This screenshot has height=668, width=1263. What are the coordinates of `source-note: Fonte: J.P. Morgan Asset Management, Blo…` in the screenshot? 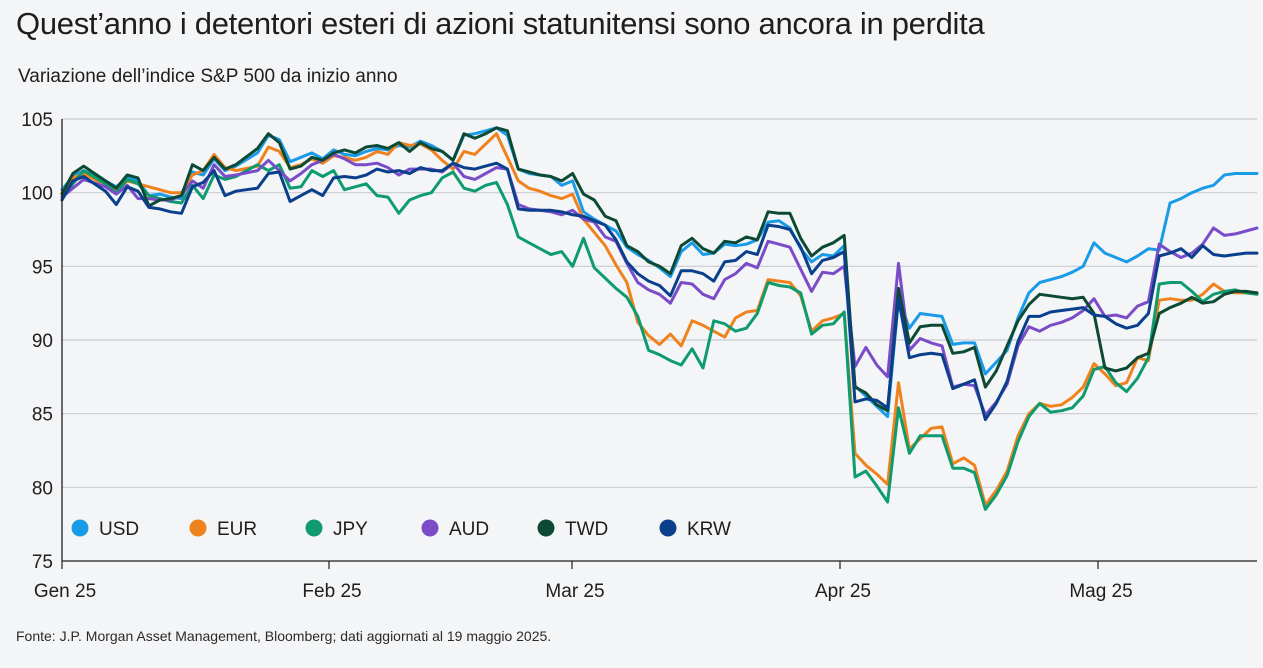 It's located at (284, 636).